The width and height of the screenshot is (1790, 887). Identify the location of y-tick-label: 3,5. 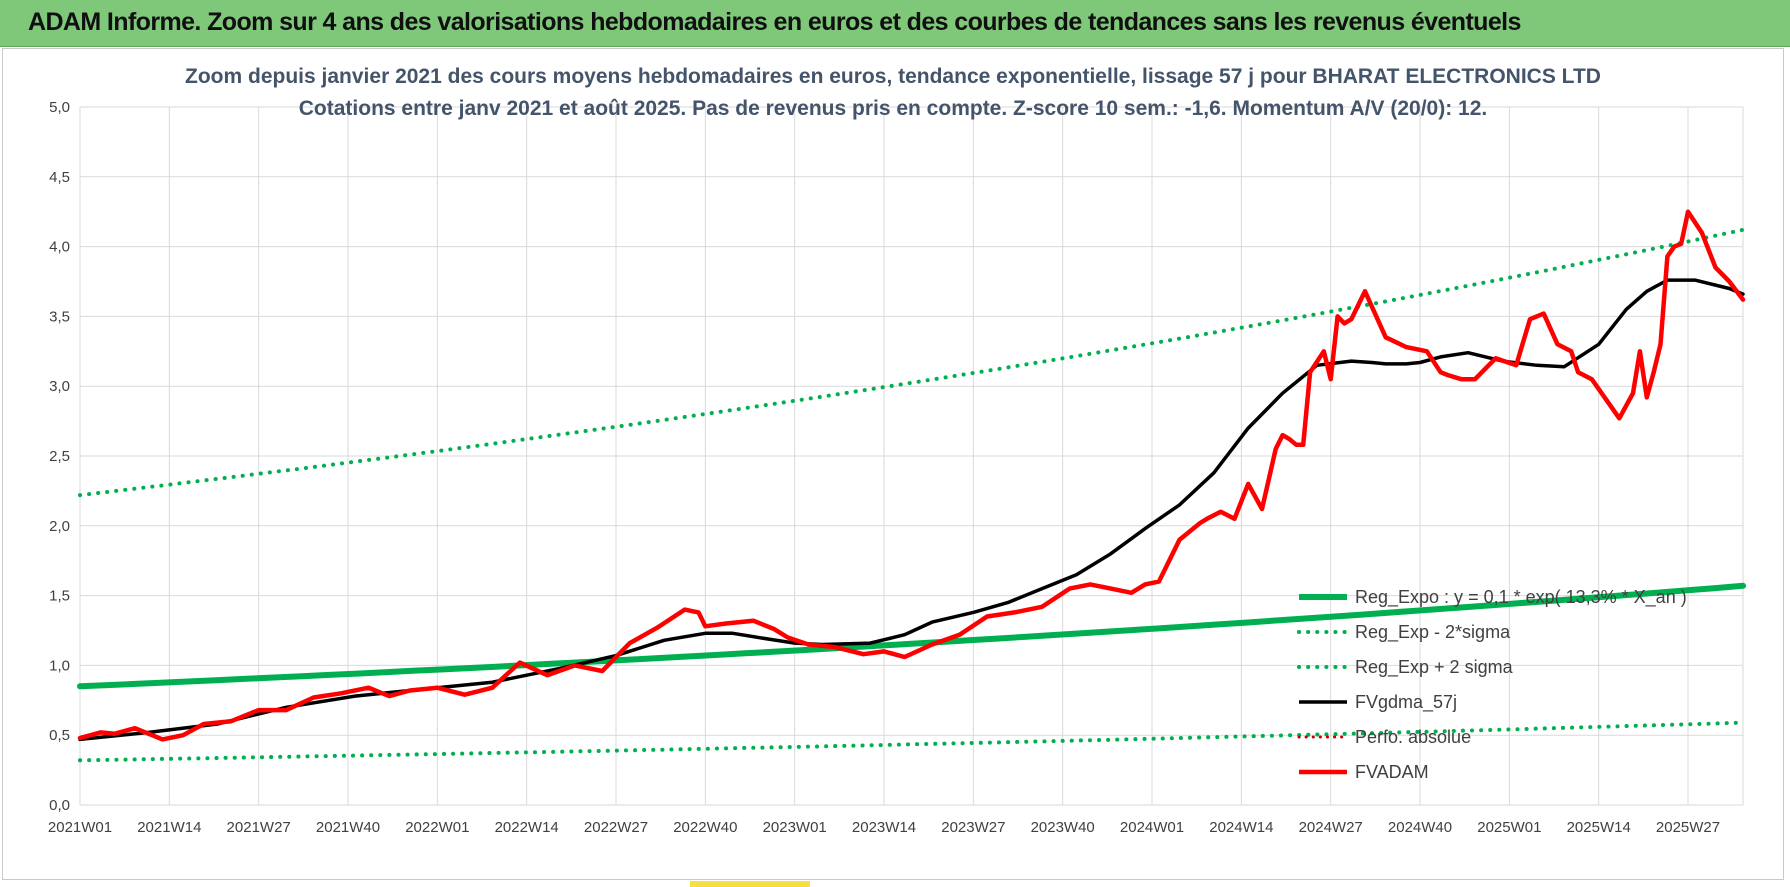
(59, 316).